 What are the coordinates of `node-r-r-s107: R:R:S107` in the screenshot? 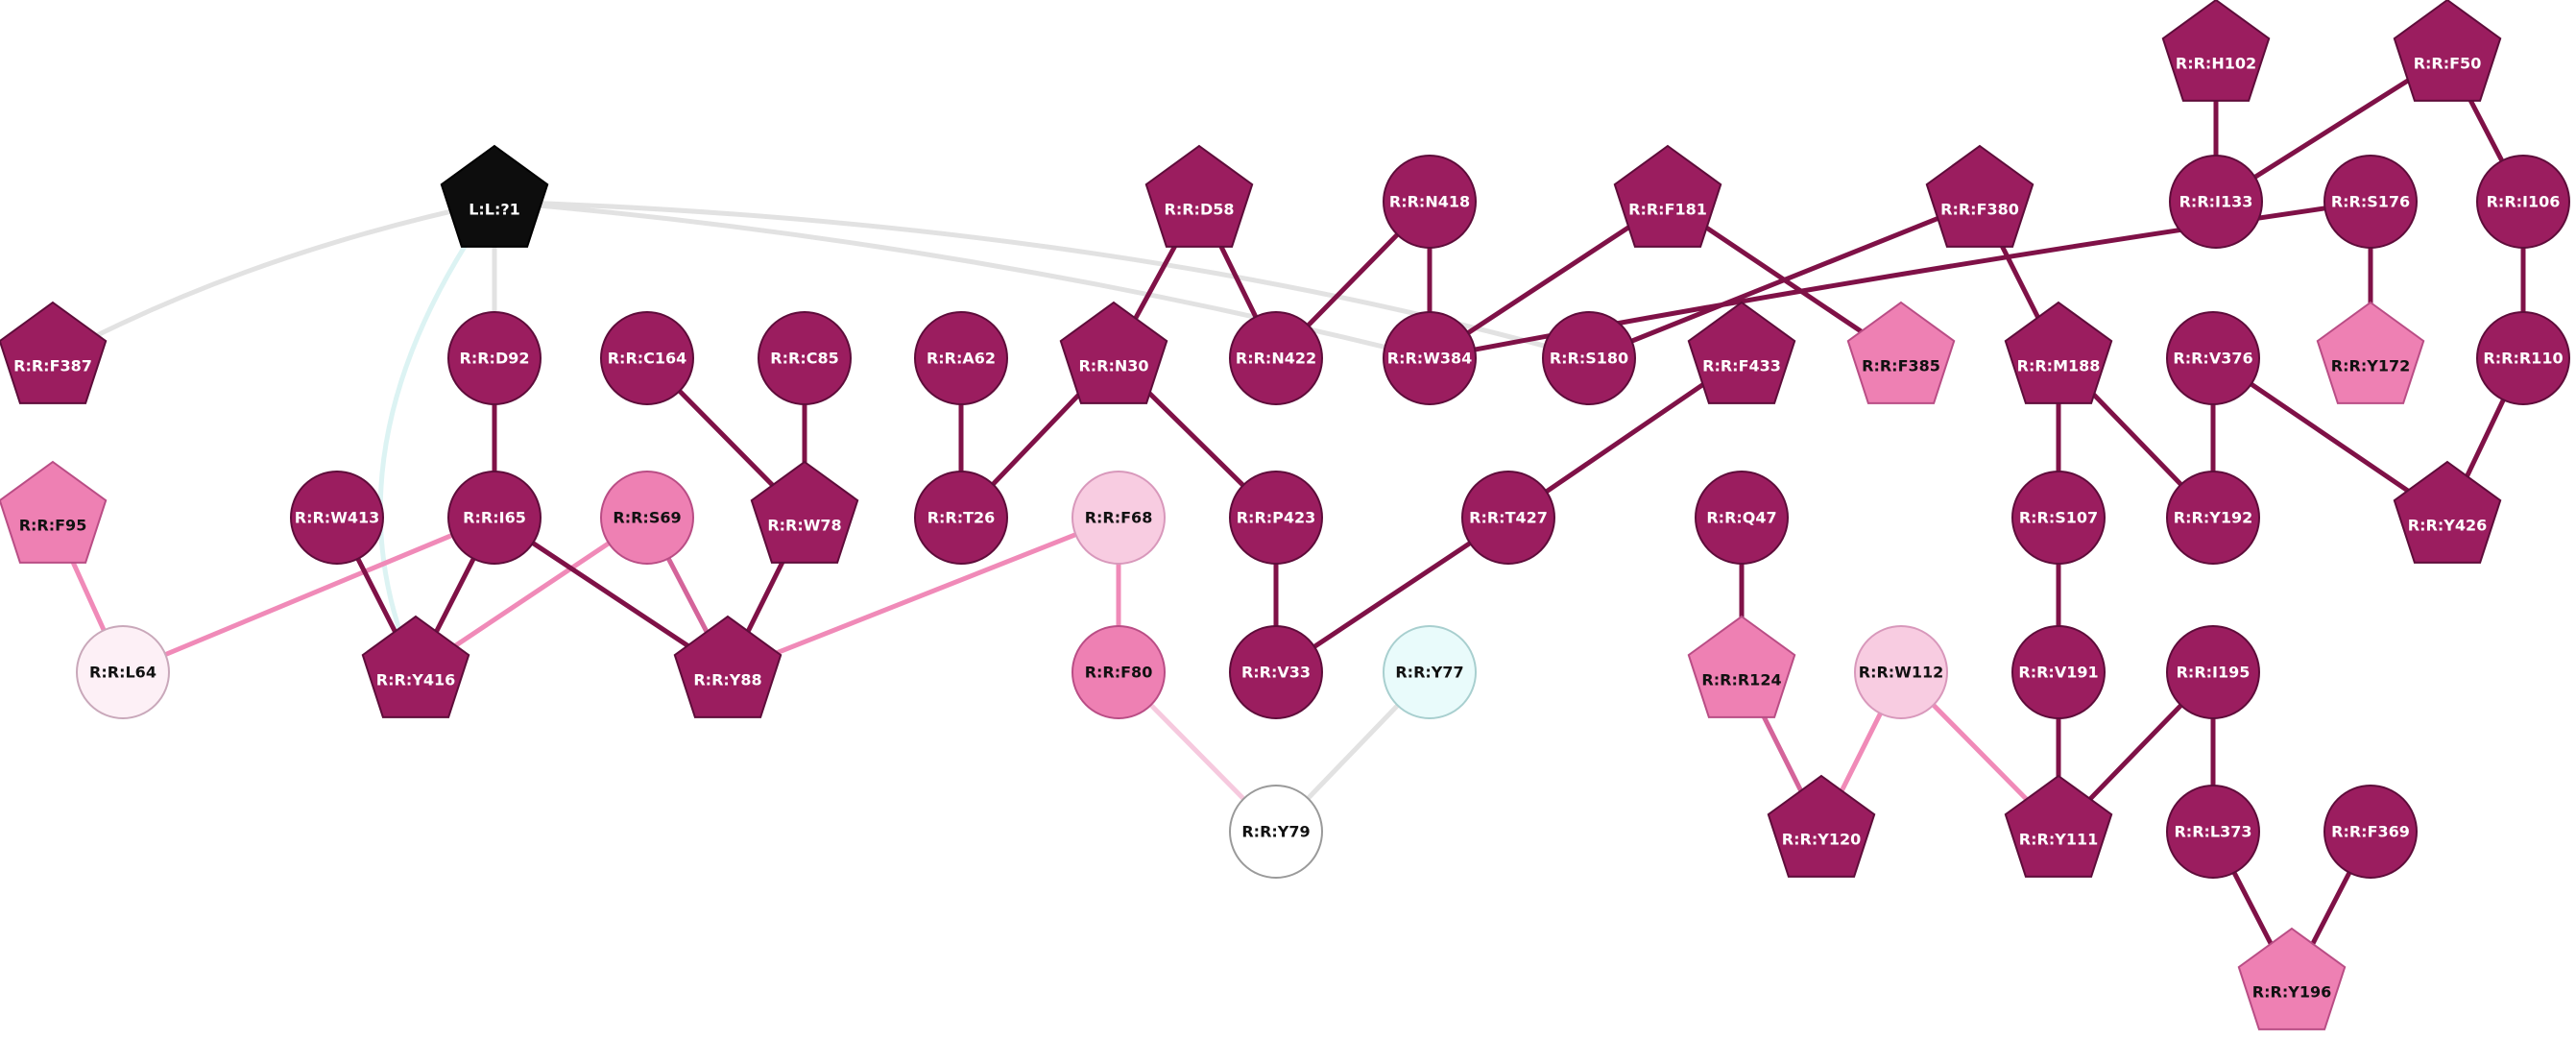 It's located at (2058, 518).